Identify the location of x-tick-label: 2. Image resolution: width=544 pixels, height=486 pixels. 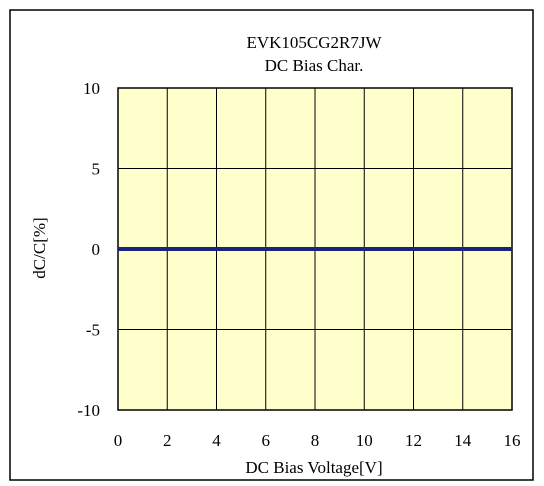
(167, 440).